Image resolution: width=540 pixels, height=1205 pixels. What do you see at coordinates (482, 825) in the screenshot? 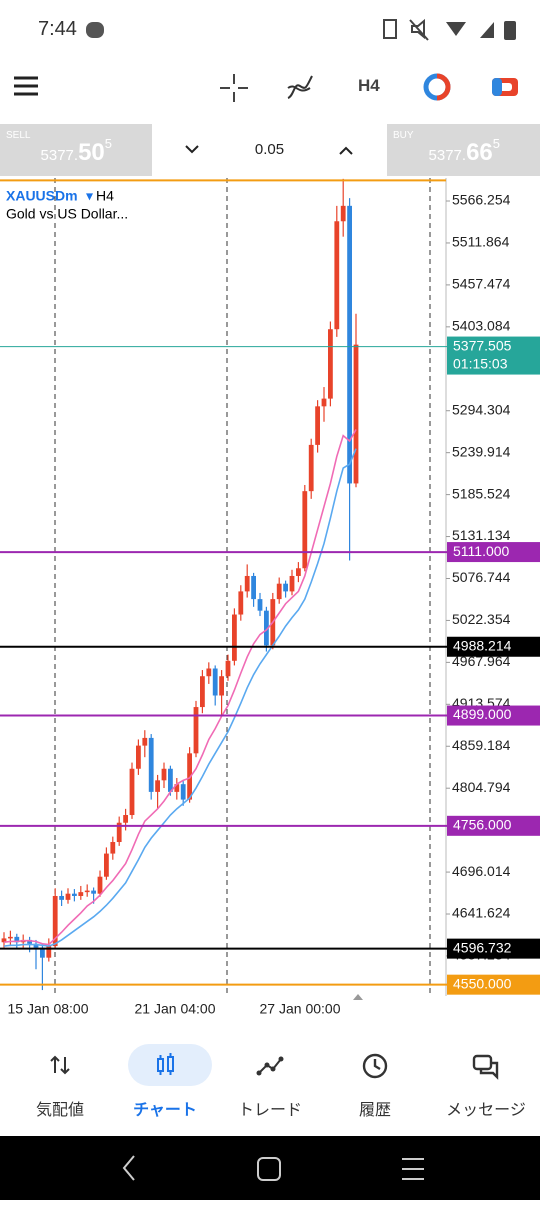
I see `level-label: 4756.000` at bounding box center [482, 825].